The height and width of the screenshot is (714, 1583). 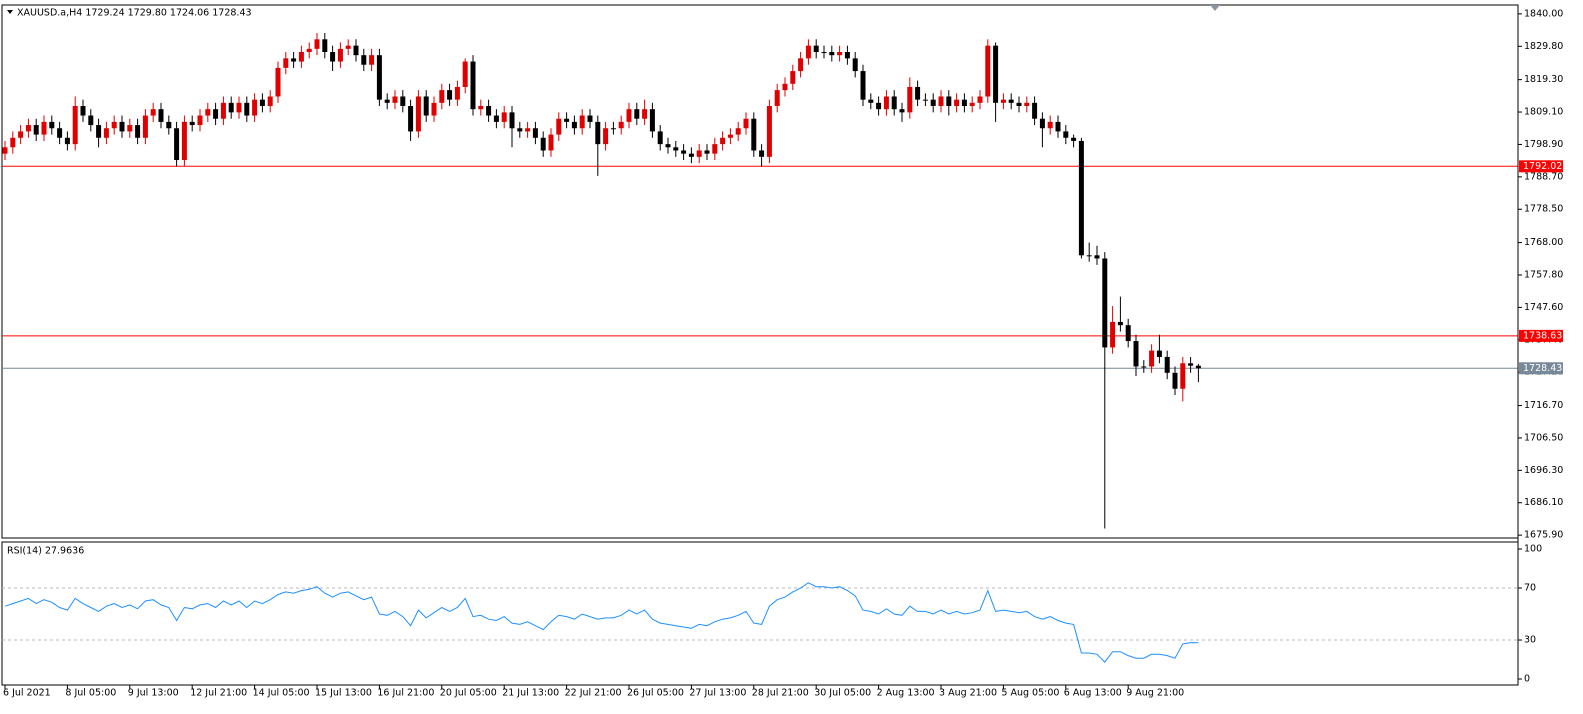 What do you see at coordinates (1215, 8) in the screenshot?
I see `chart-shift-marker` at bounding box center [1215, 8].